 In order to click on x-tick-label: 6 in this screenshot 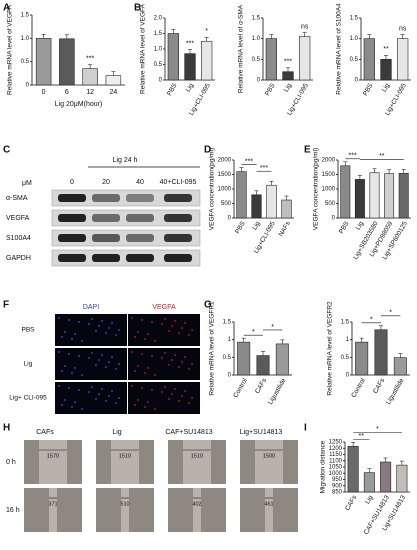, I will do `click(67, 92)`.